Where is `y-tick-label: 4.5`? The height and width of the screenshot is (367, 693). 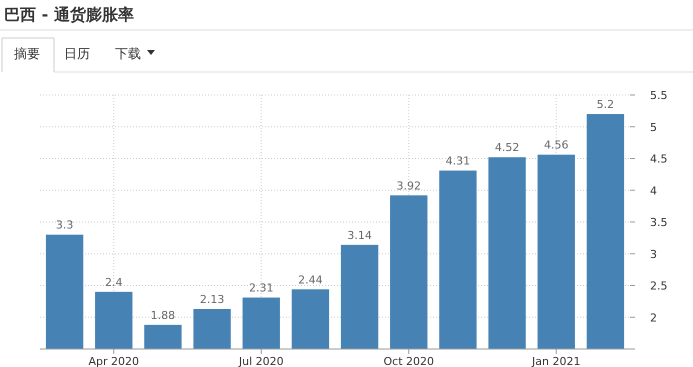 y-tick-label: 4.5 is located at coordinates (659, 159).